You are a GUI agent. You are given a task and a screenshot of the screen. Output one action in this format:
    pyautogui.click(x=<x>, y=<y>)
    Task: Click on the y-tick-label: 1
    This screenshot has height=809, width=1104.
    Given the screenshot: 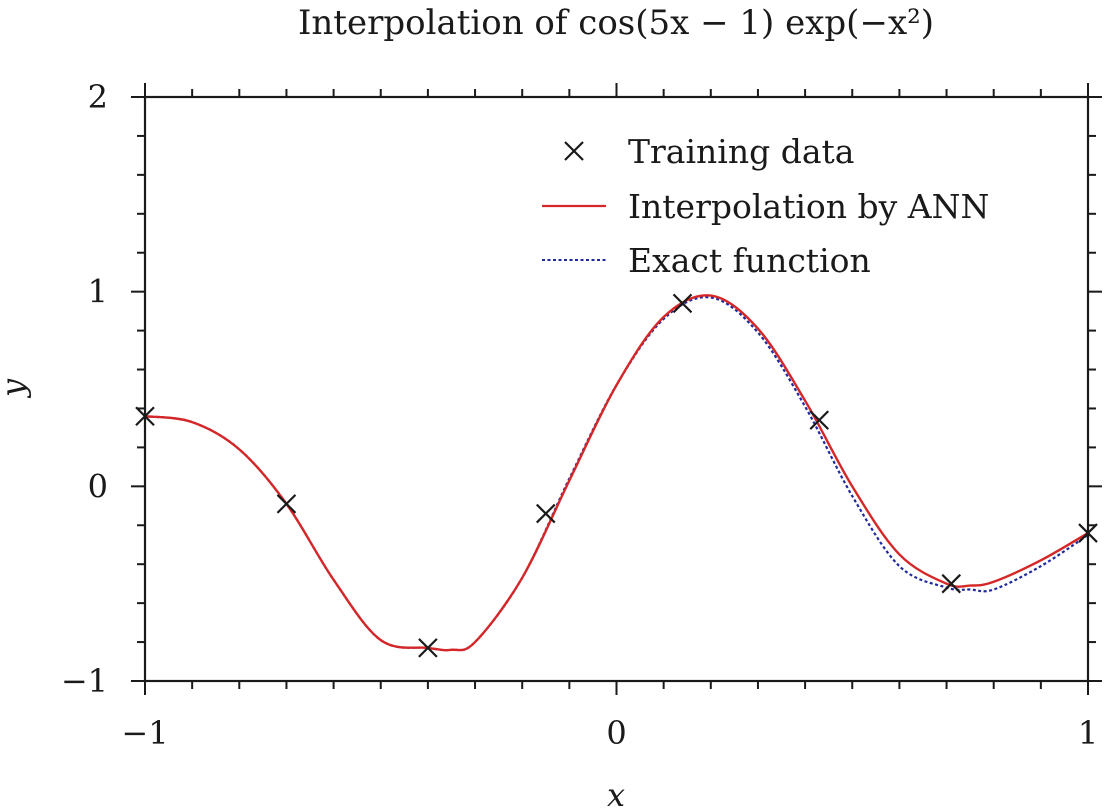 What is the action you would take?
    pyautogui.click(x=98, y=292)
    